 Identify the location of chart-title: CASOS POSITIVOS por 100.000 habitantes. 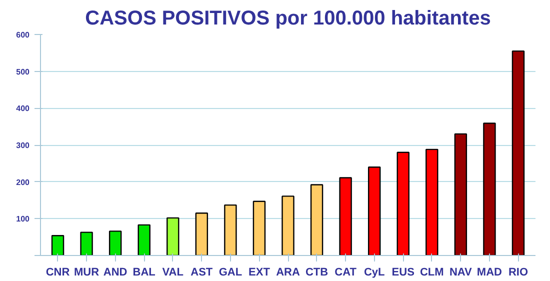
(288, 19).